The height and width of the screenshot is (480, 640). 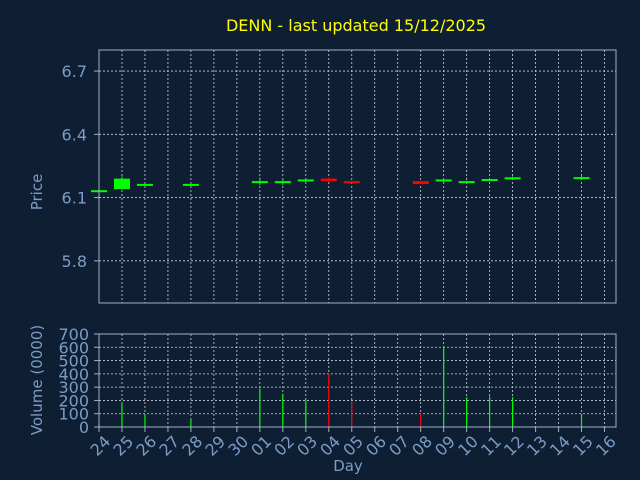 What do you see at coordinates (84, 427) in the screenshot?
I see `volume-tick-label: 0` at bounding box center [84, 427].